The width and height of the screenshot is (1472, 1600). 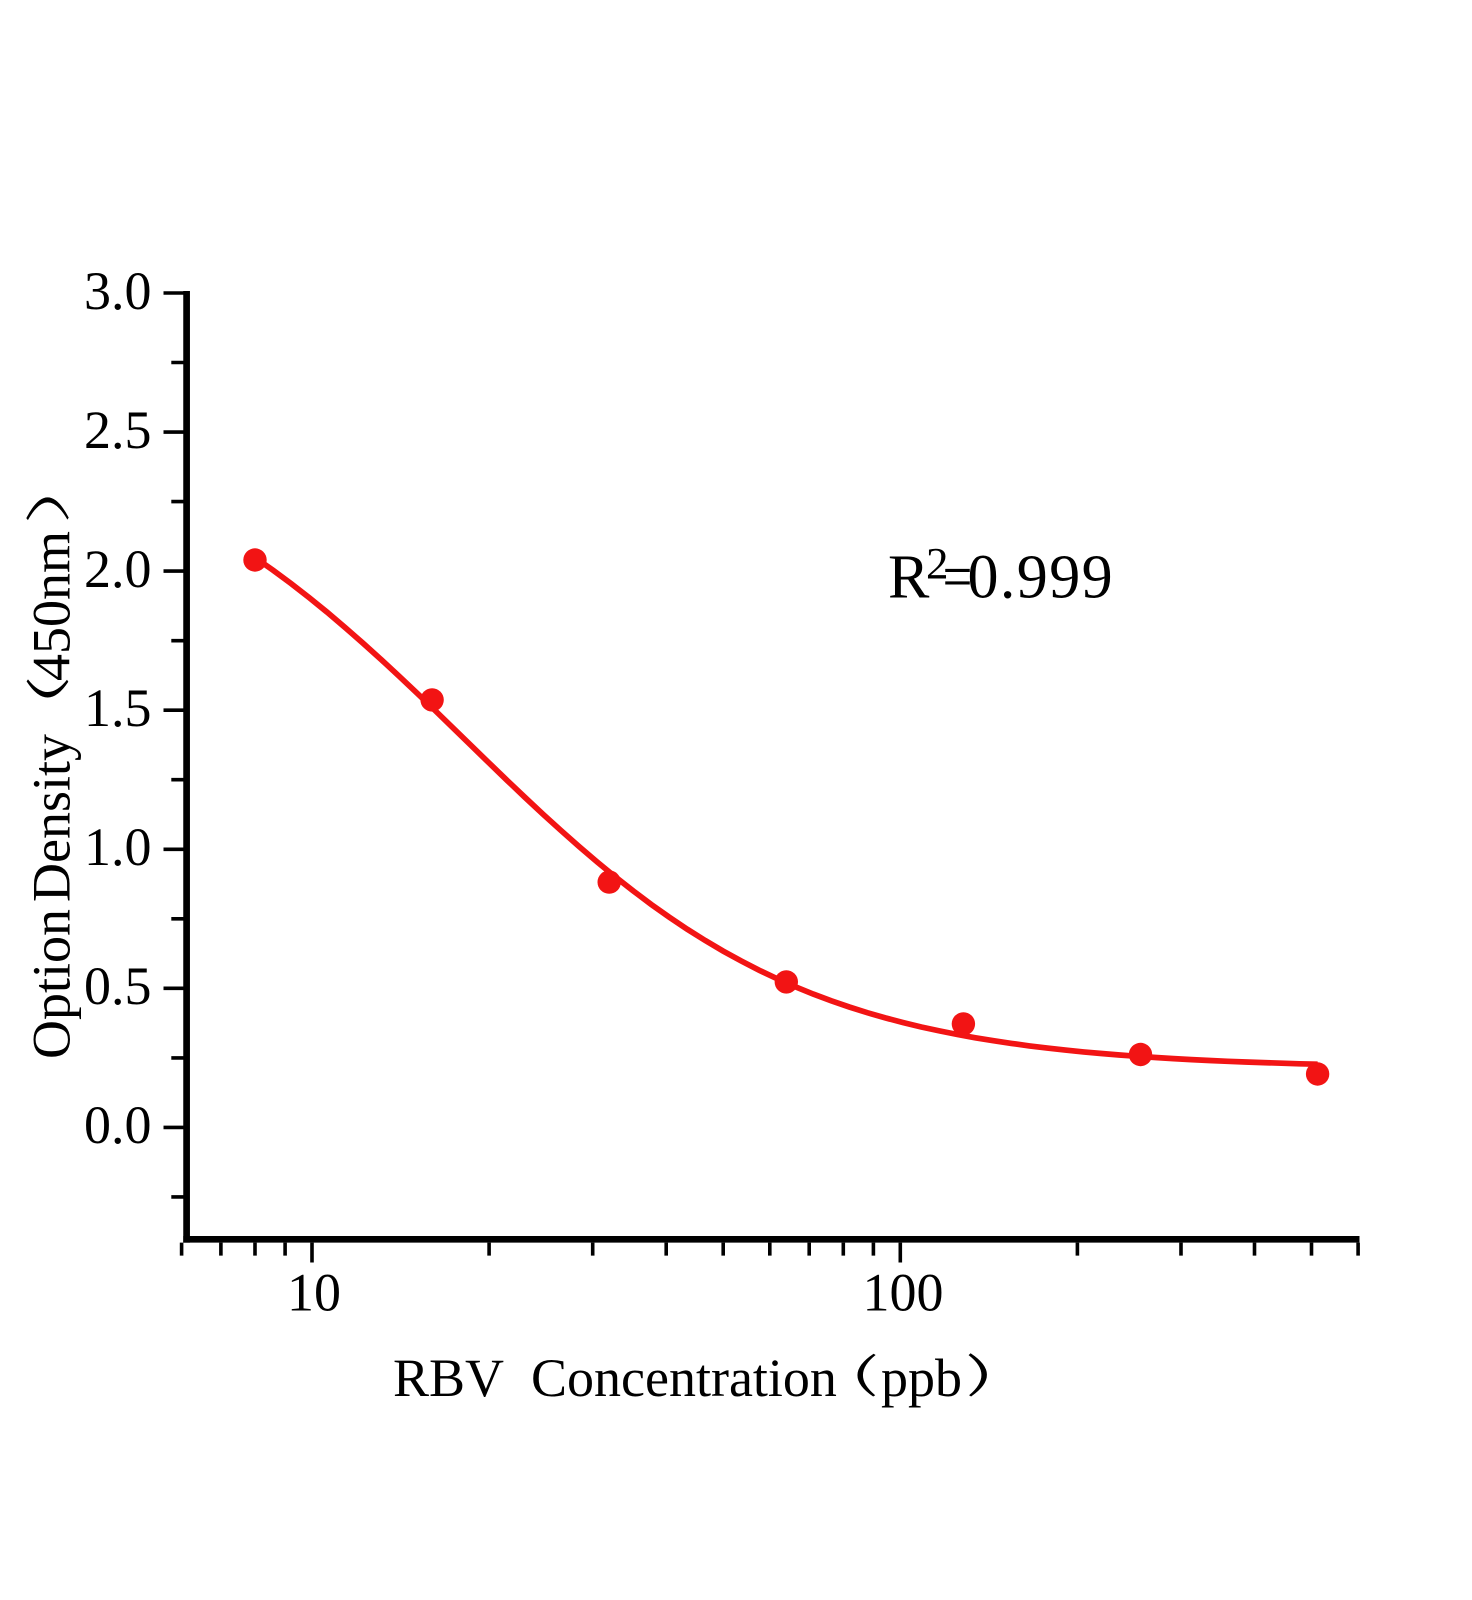 What do you see at coordinates (118, 291) in the screenshot?
I see `svg-text: 3.0` at bounding box center [118, 291].